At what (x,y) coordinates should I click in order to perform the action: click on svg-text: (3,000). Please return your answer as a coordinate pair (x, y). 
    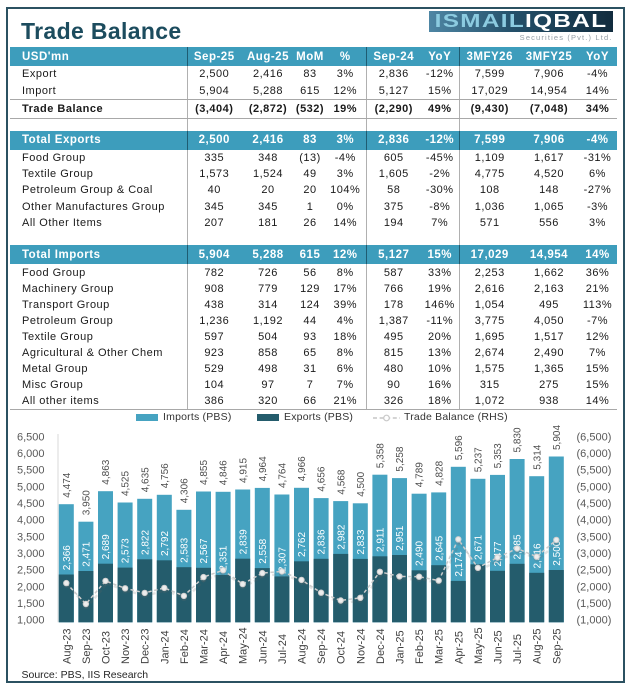
    Looking at the image, I should click on (594, 554).